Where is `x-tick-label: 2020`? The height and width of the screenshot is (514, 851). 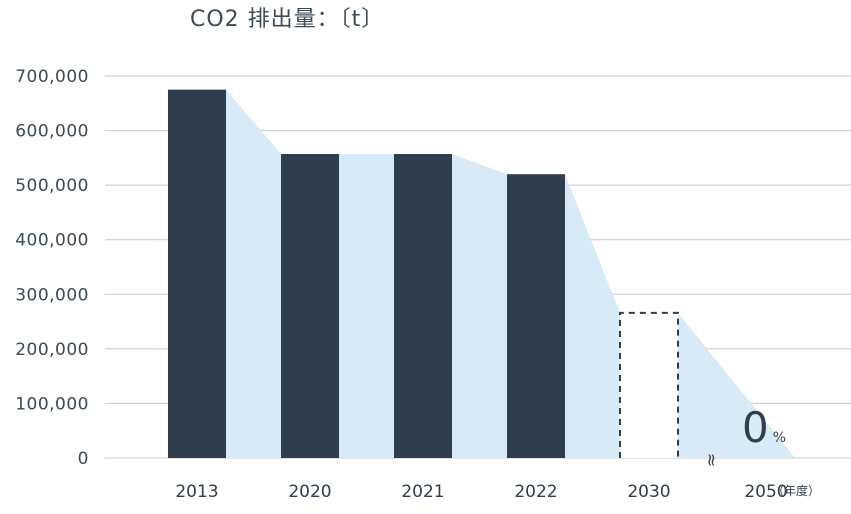
x-tick-label: 2020 is located at coordinates (309, 492).